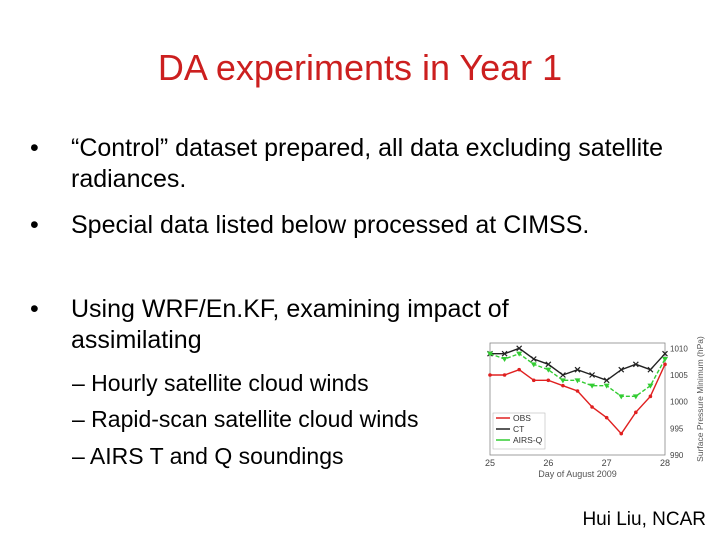 This screenshot has width=720, height=540. What do you see at coordinates (665, 463) in the screenshot?
I see `x-tick-label: 28` at bounding box center [665, 463].